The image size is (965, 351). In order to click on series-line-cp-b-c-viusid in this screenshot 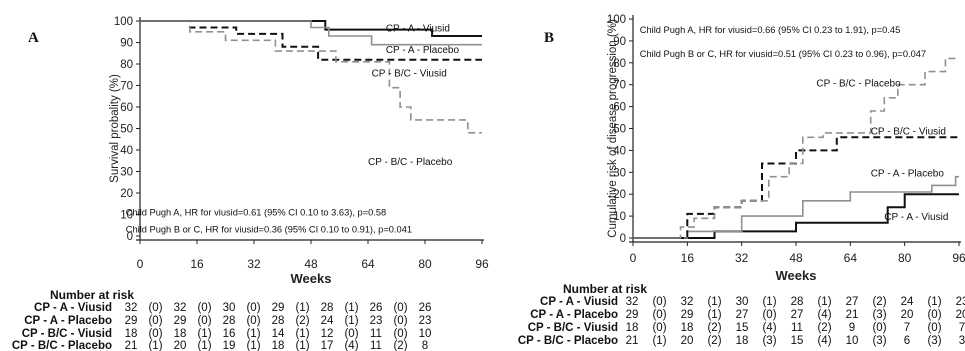, I will do `click(311, 40)`.